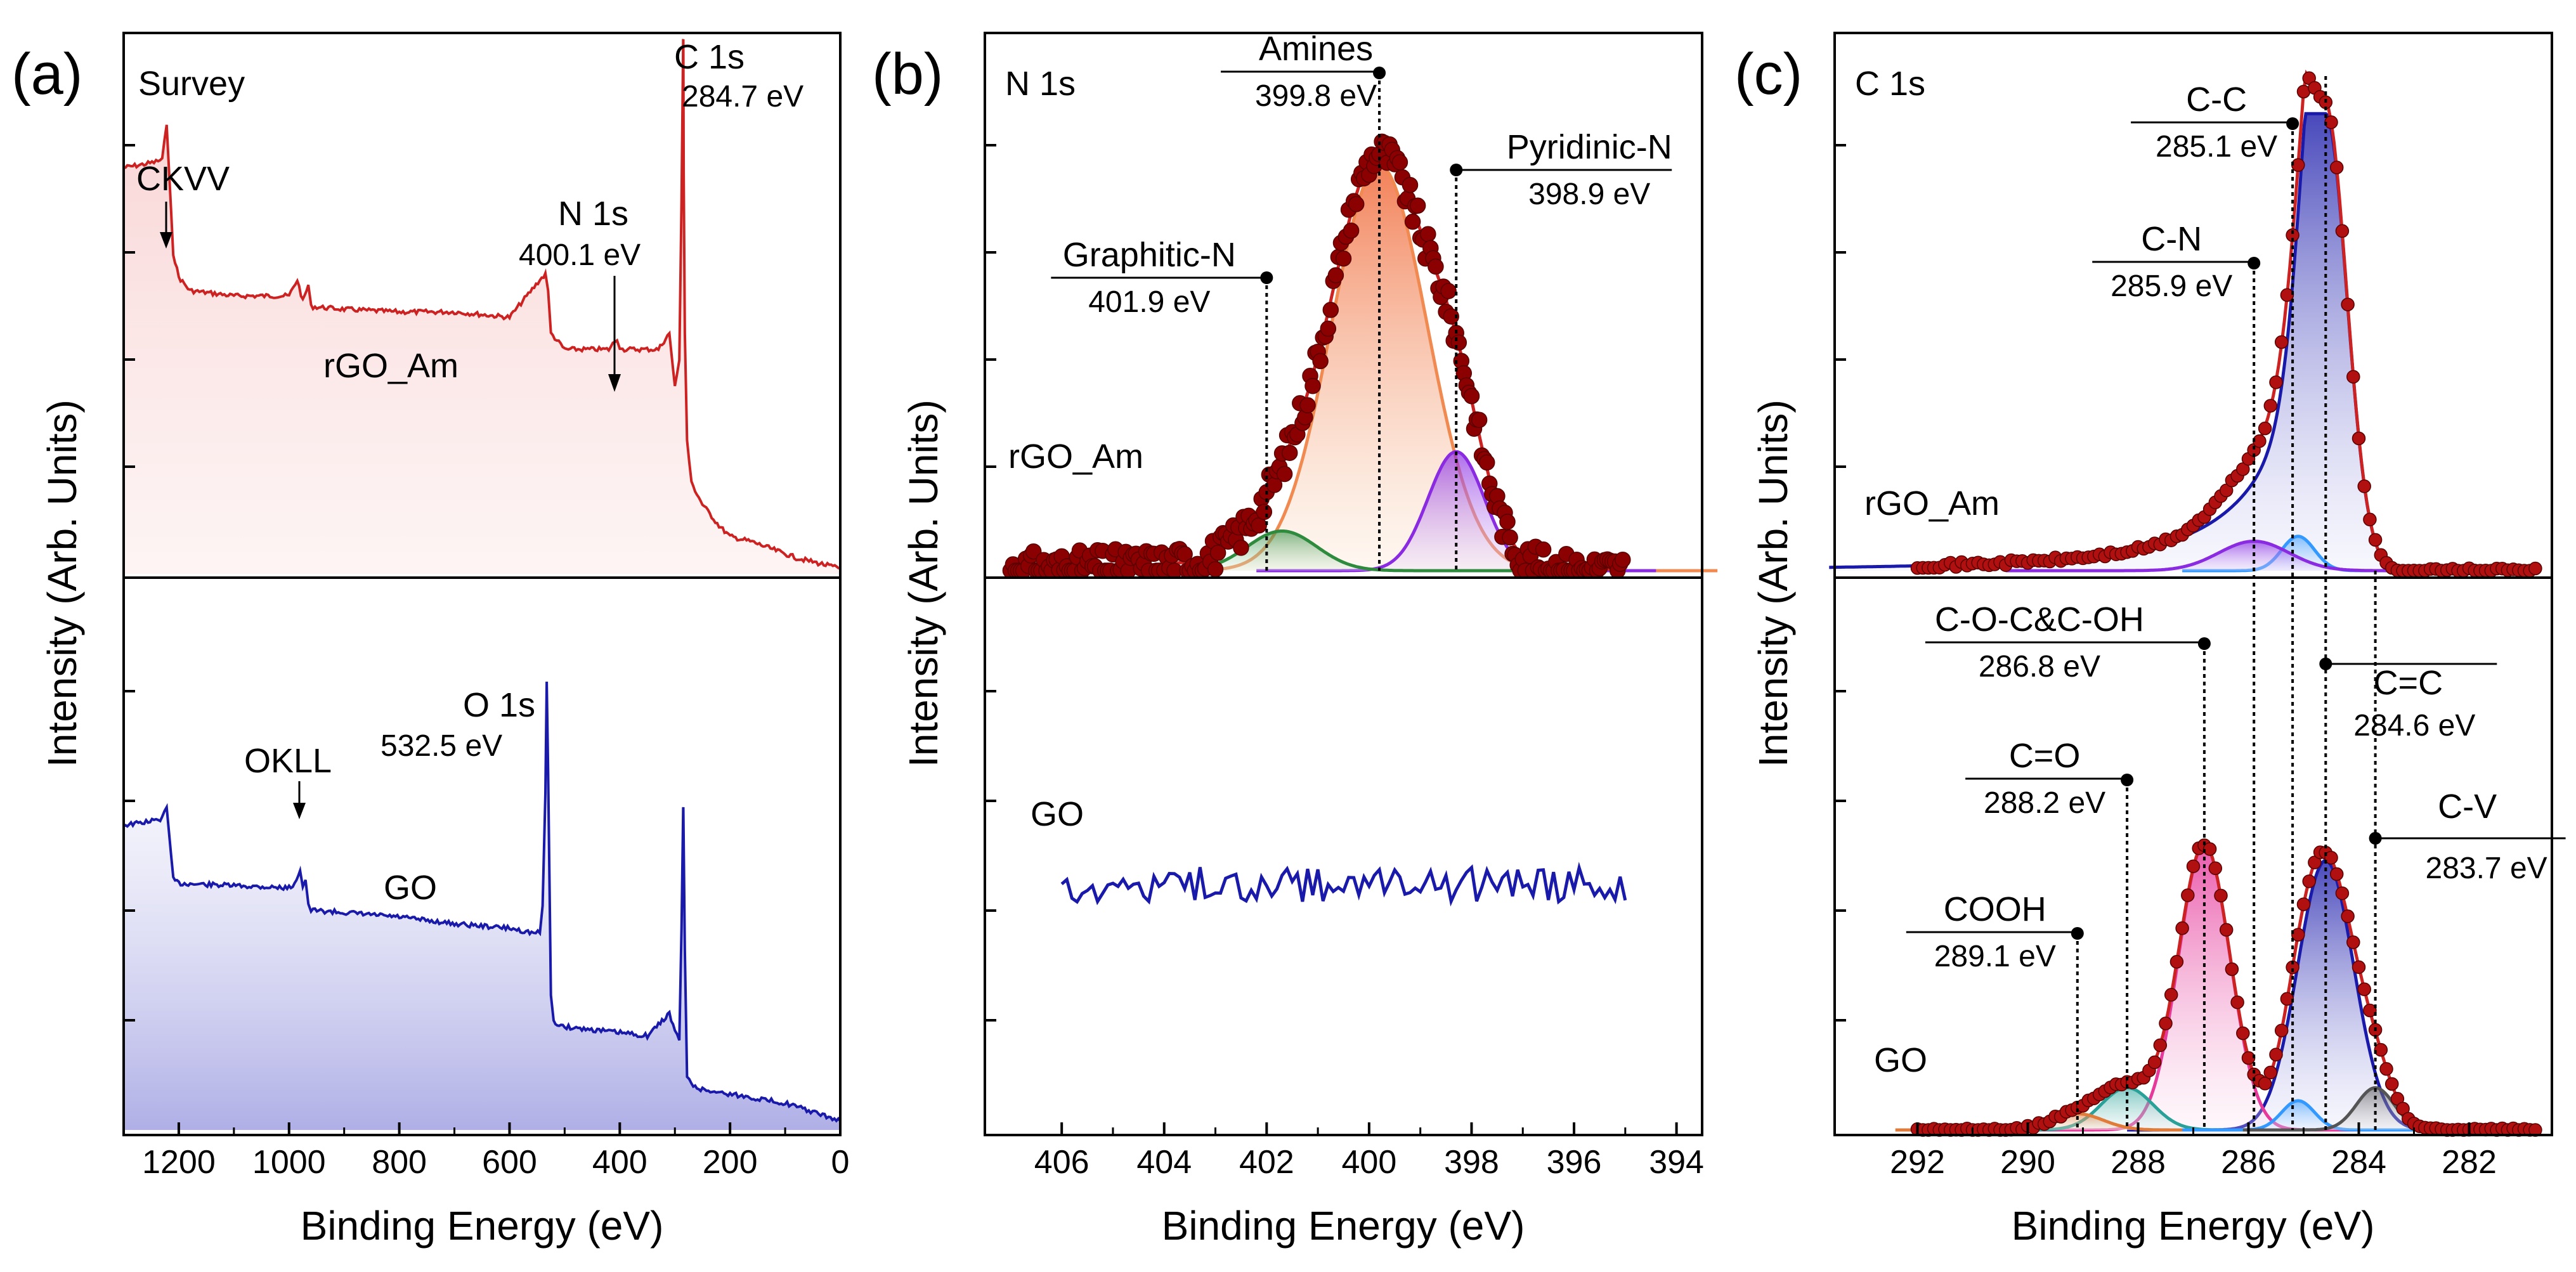  What do you see at coordinates (2298, 553) in the screenshot?
I see `c1s-rgo-am-component-fill` at bounding box center [2298, 553].